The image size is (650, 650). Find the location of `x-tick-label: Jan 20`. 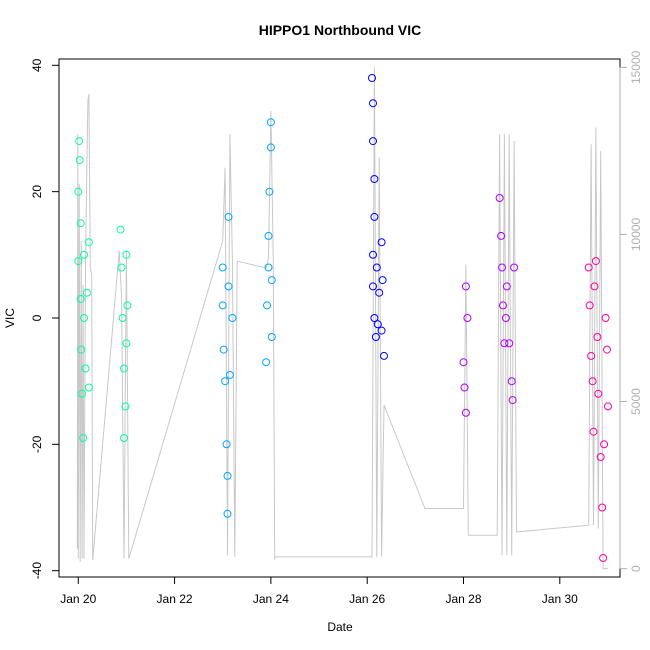

x-tick-label: Jan 20 is located at coordinates (78, 599).